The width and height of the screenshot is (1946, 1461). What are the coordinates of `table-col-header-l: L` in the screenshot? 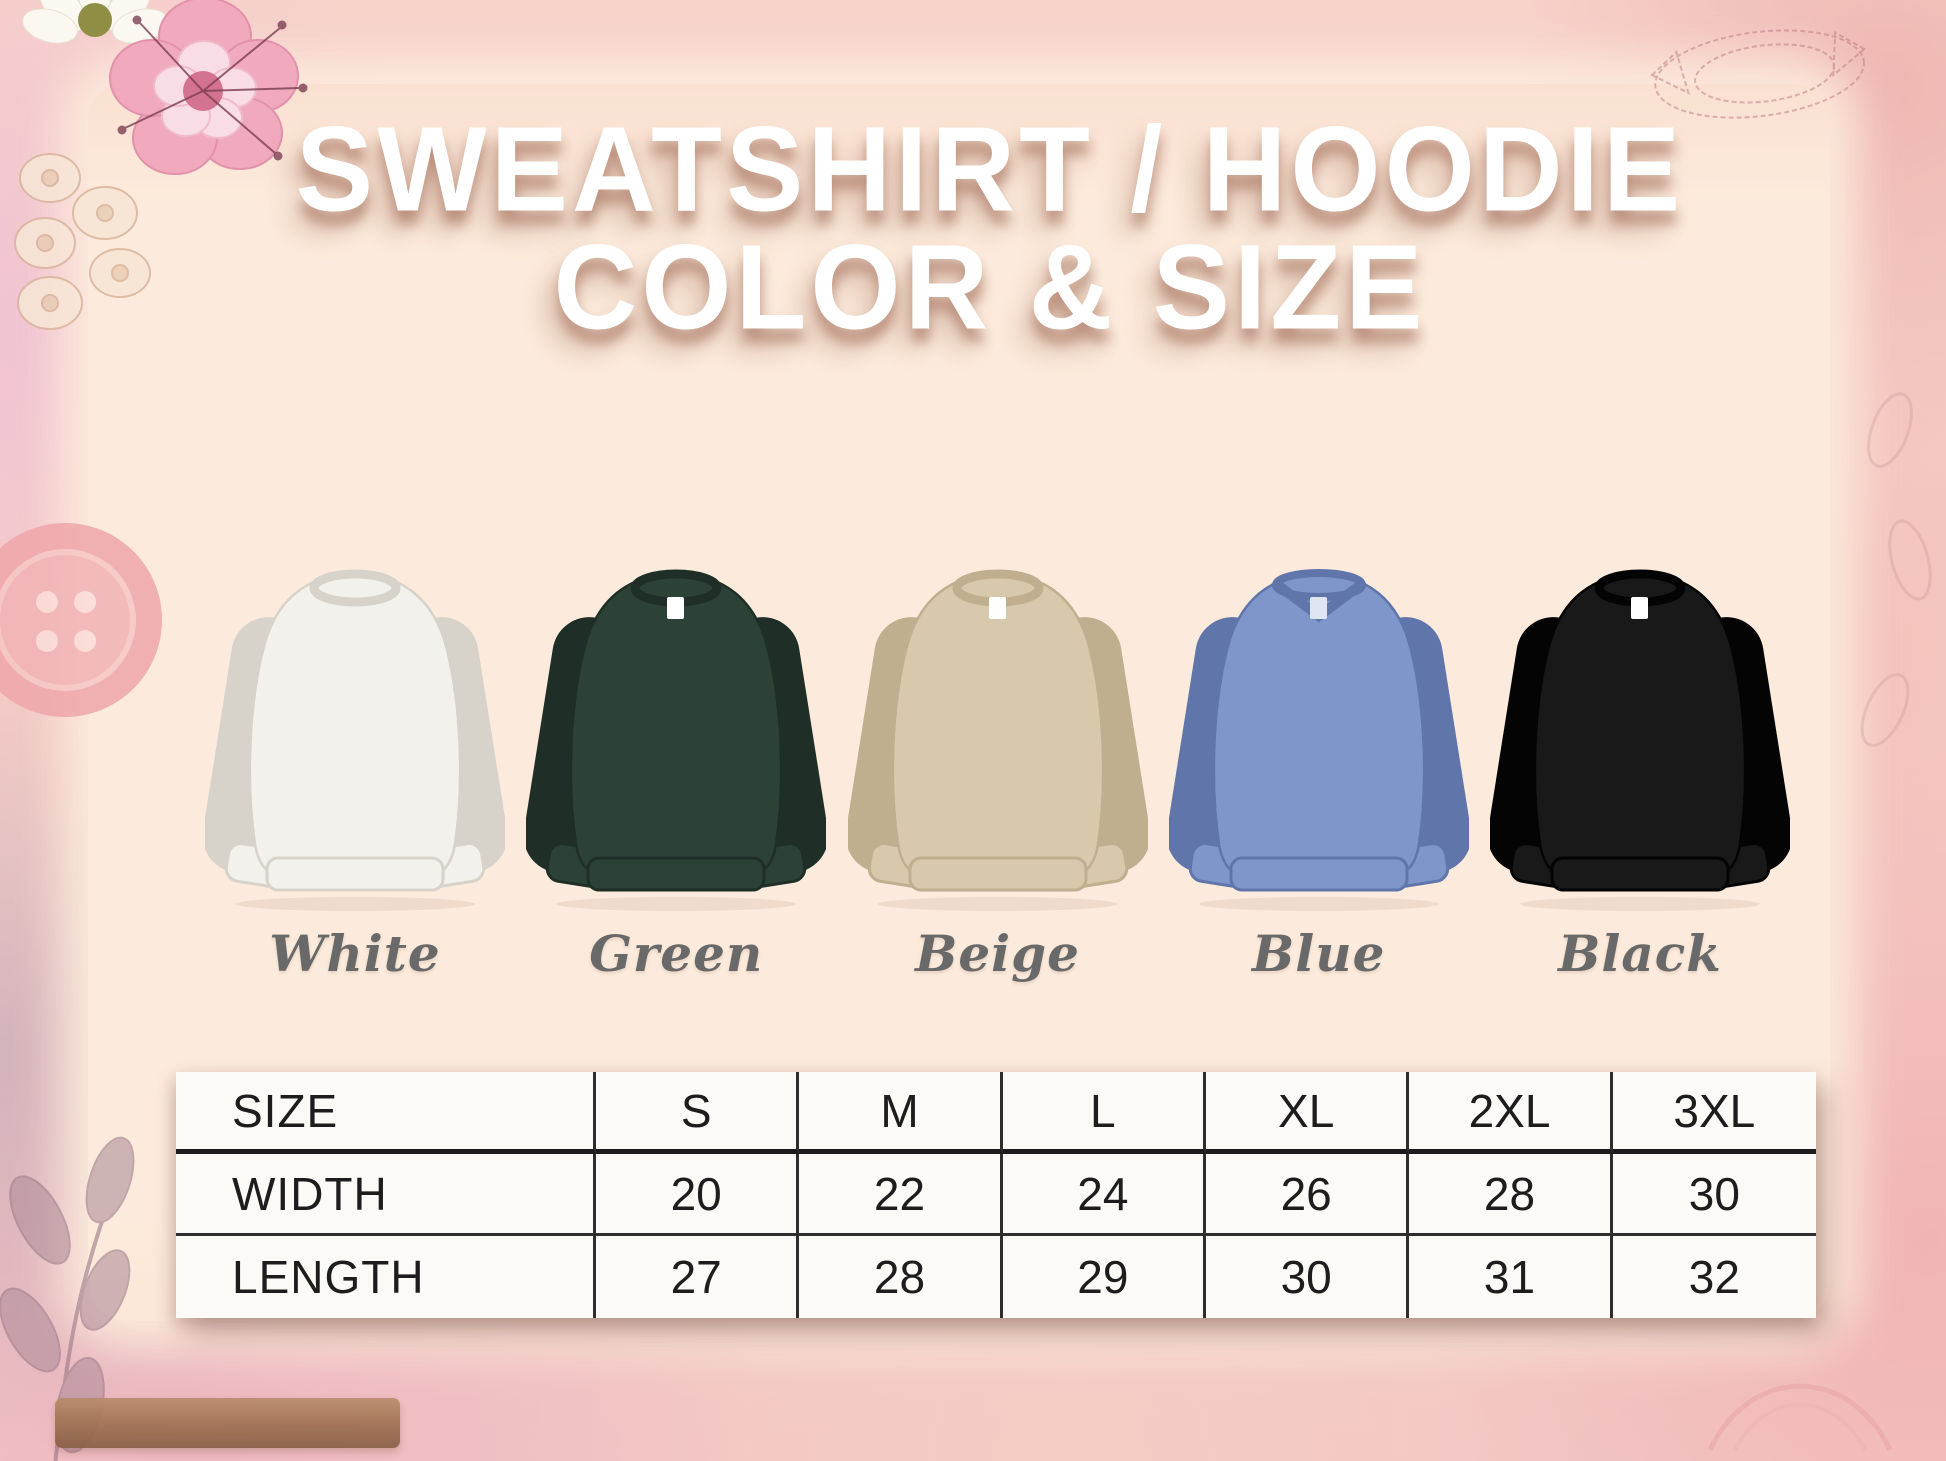 It's located at (1104, 1113).